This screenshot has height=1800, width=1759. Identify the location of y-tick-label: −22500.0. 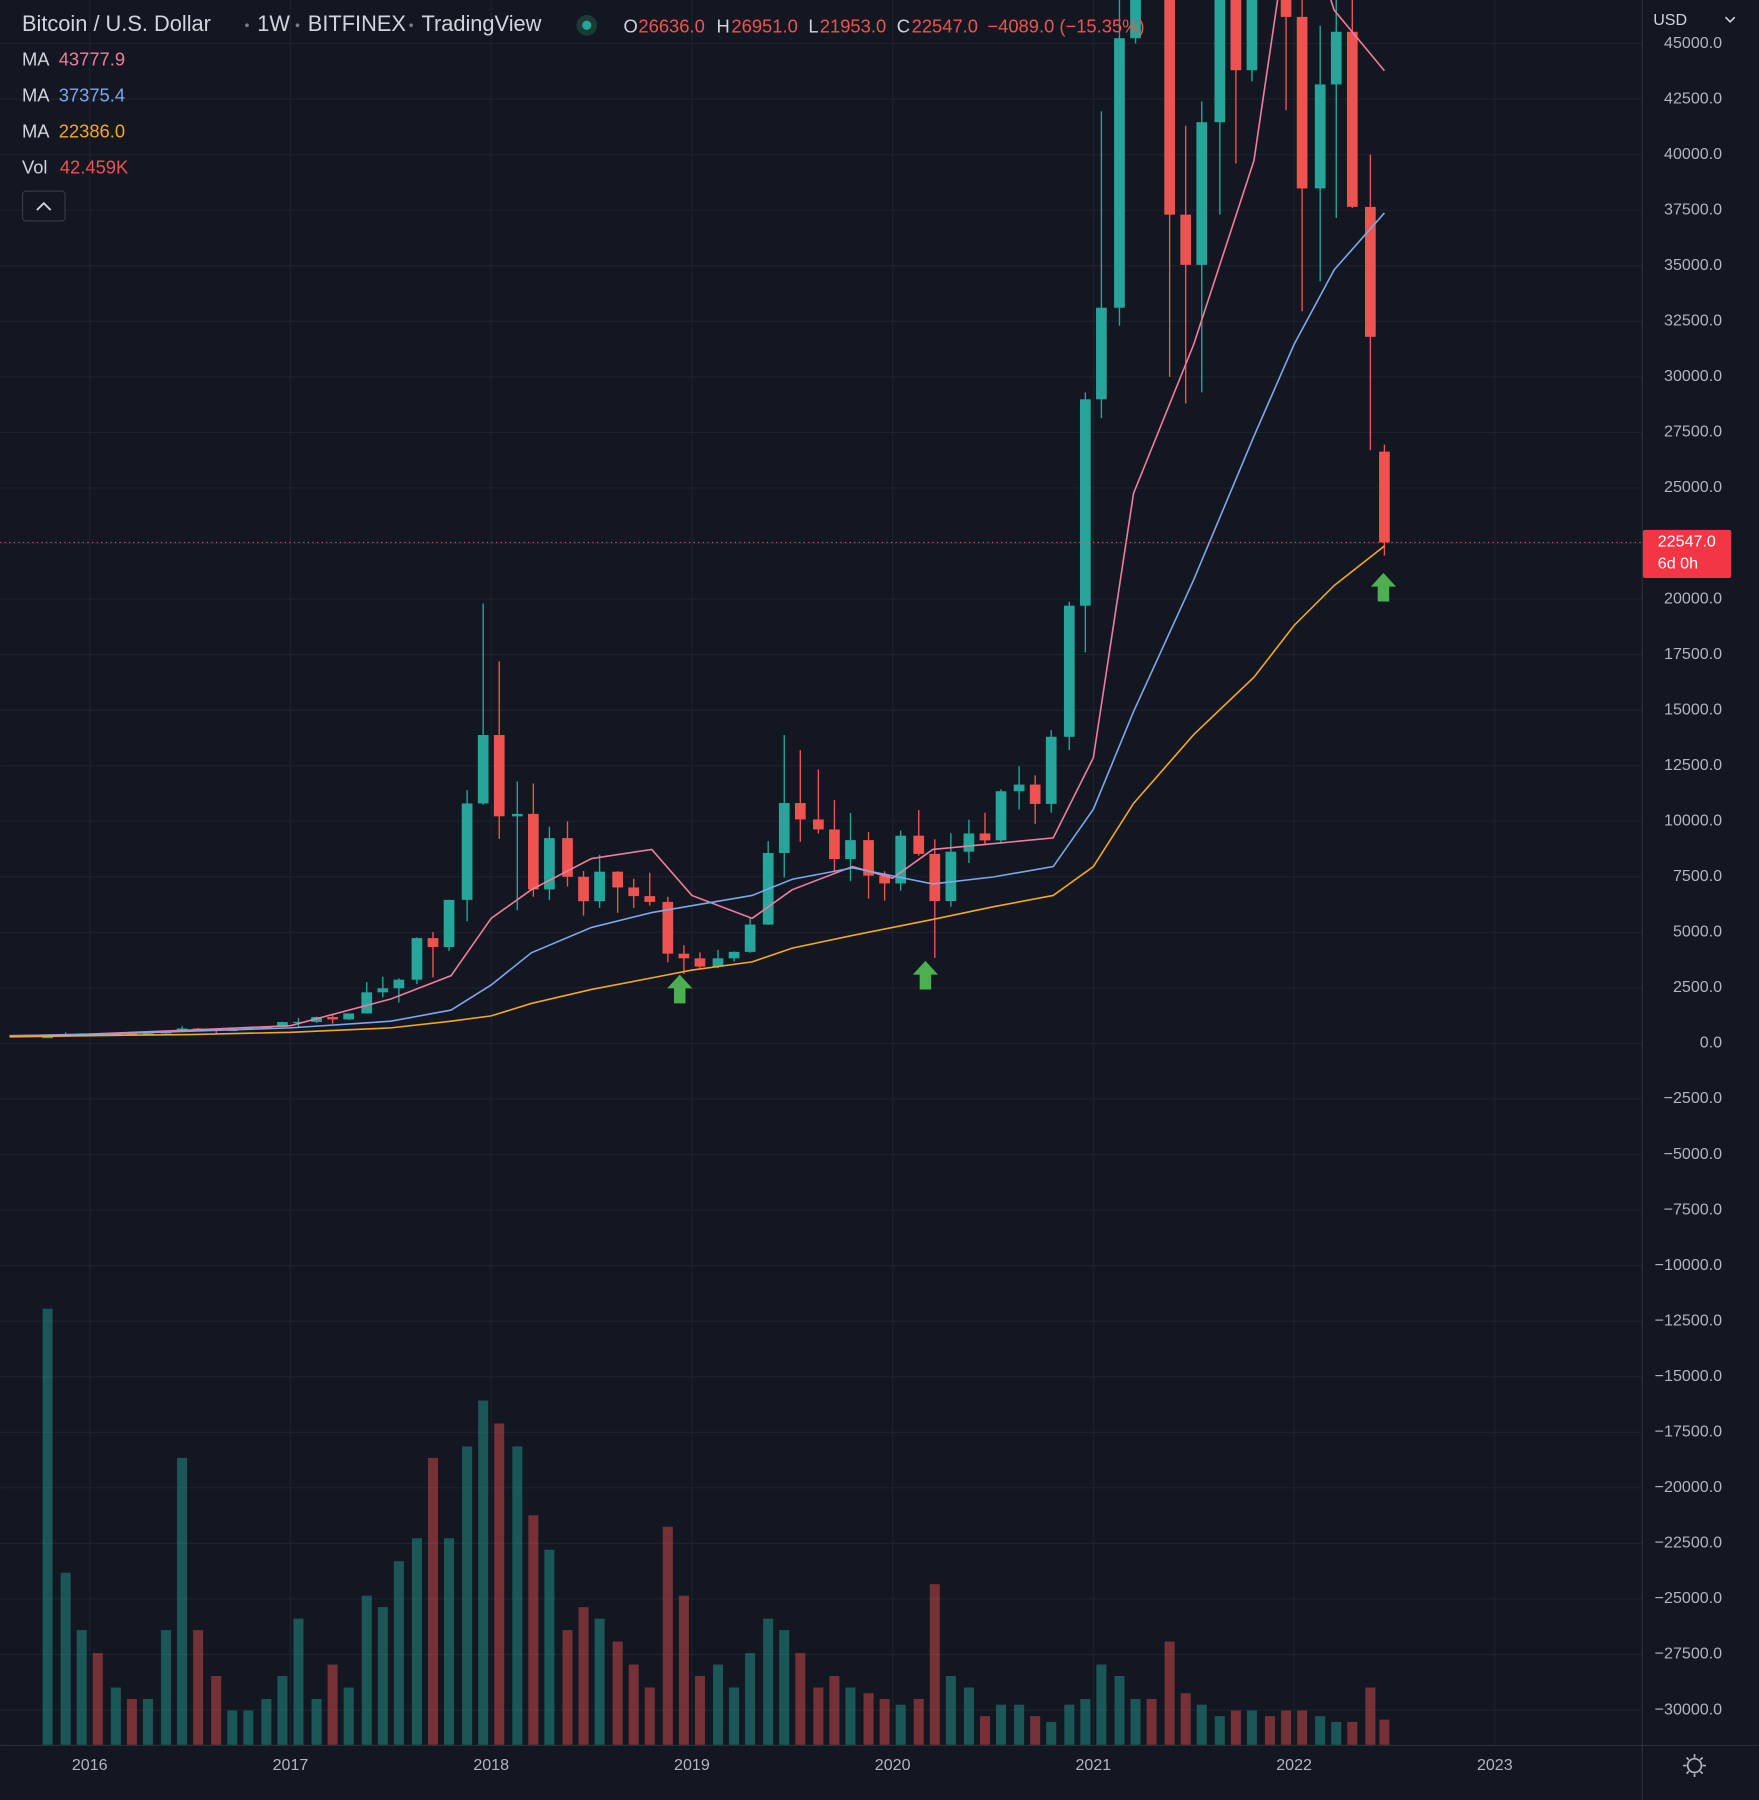
(1689, 1543).